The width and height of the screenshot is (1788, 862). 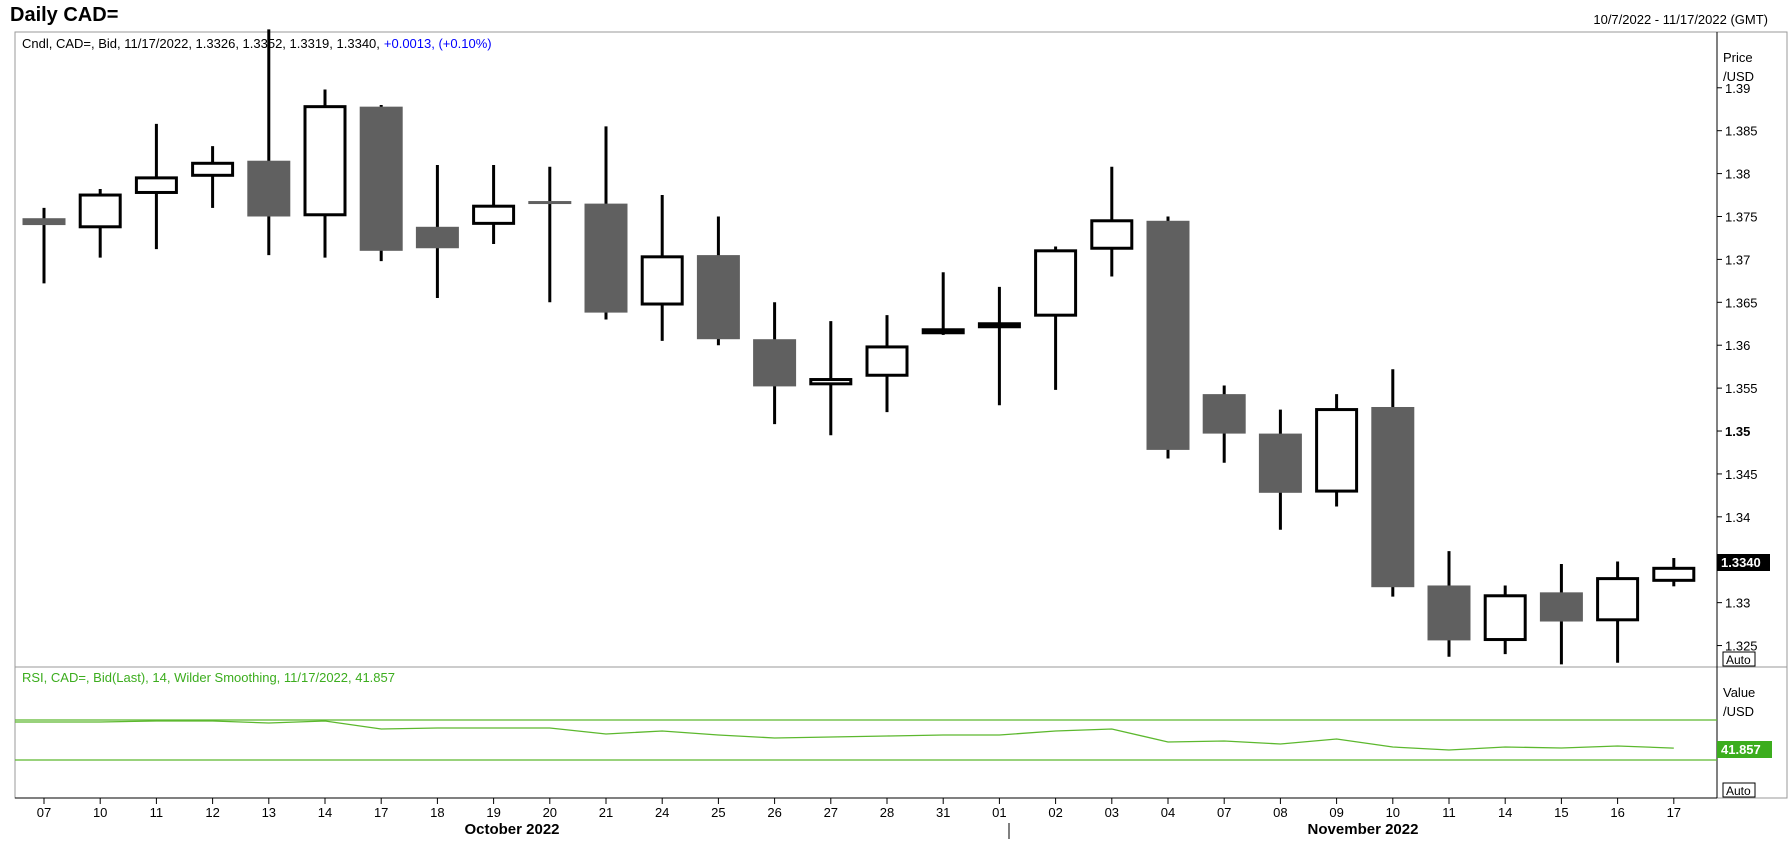 I want to click on rsi-last-label: 41.857, so click(x=1741, y=749).